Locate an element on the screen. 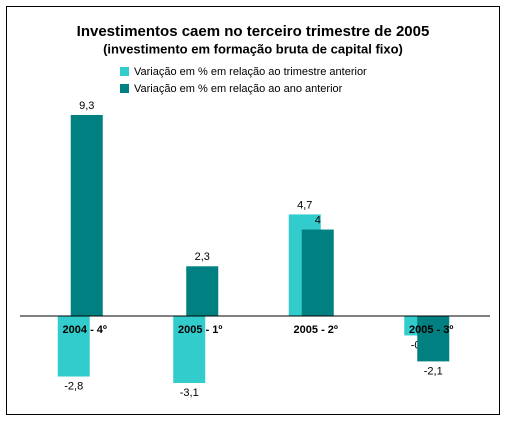 The width and height of the screenshot is (506, 423). category-label: 2005 - 2º is located at coordinates (316, 330).